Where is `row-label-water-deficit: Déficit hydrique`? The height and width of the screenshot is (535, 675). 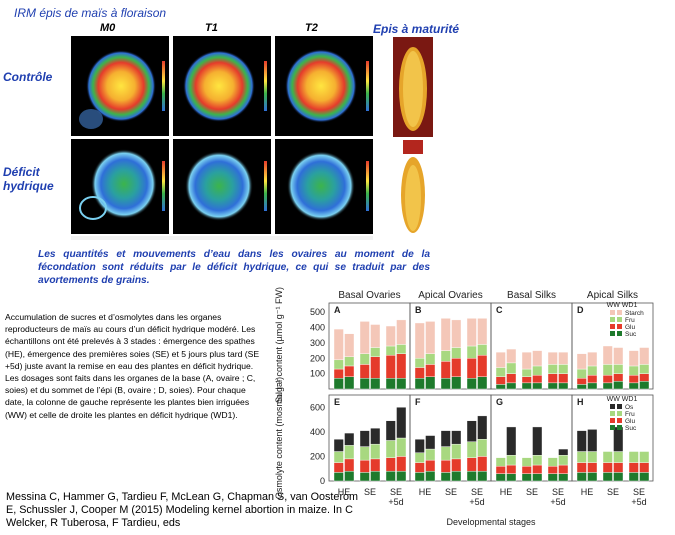 row-label-water-deficit: Déficit hydrique is located at coordinates (28, 179).